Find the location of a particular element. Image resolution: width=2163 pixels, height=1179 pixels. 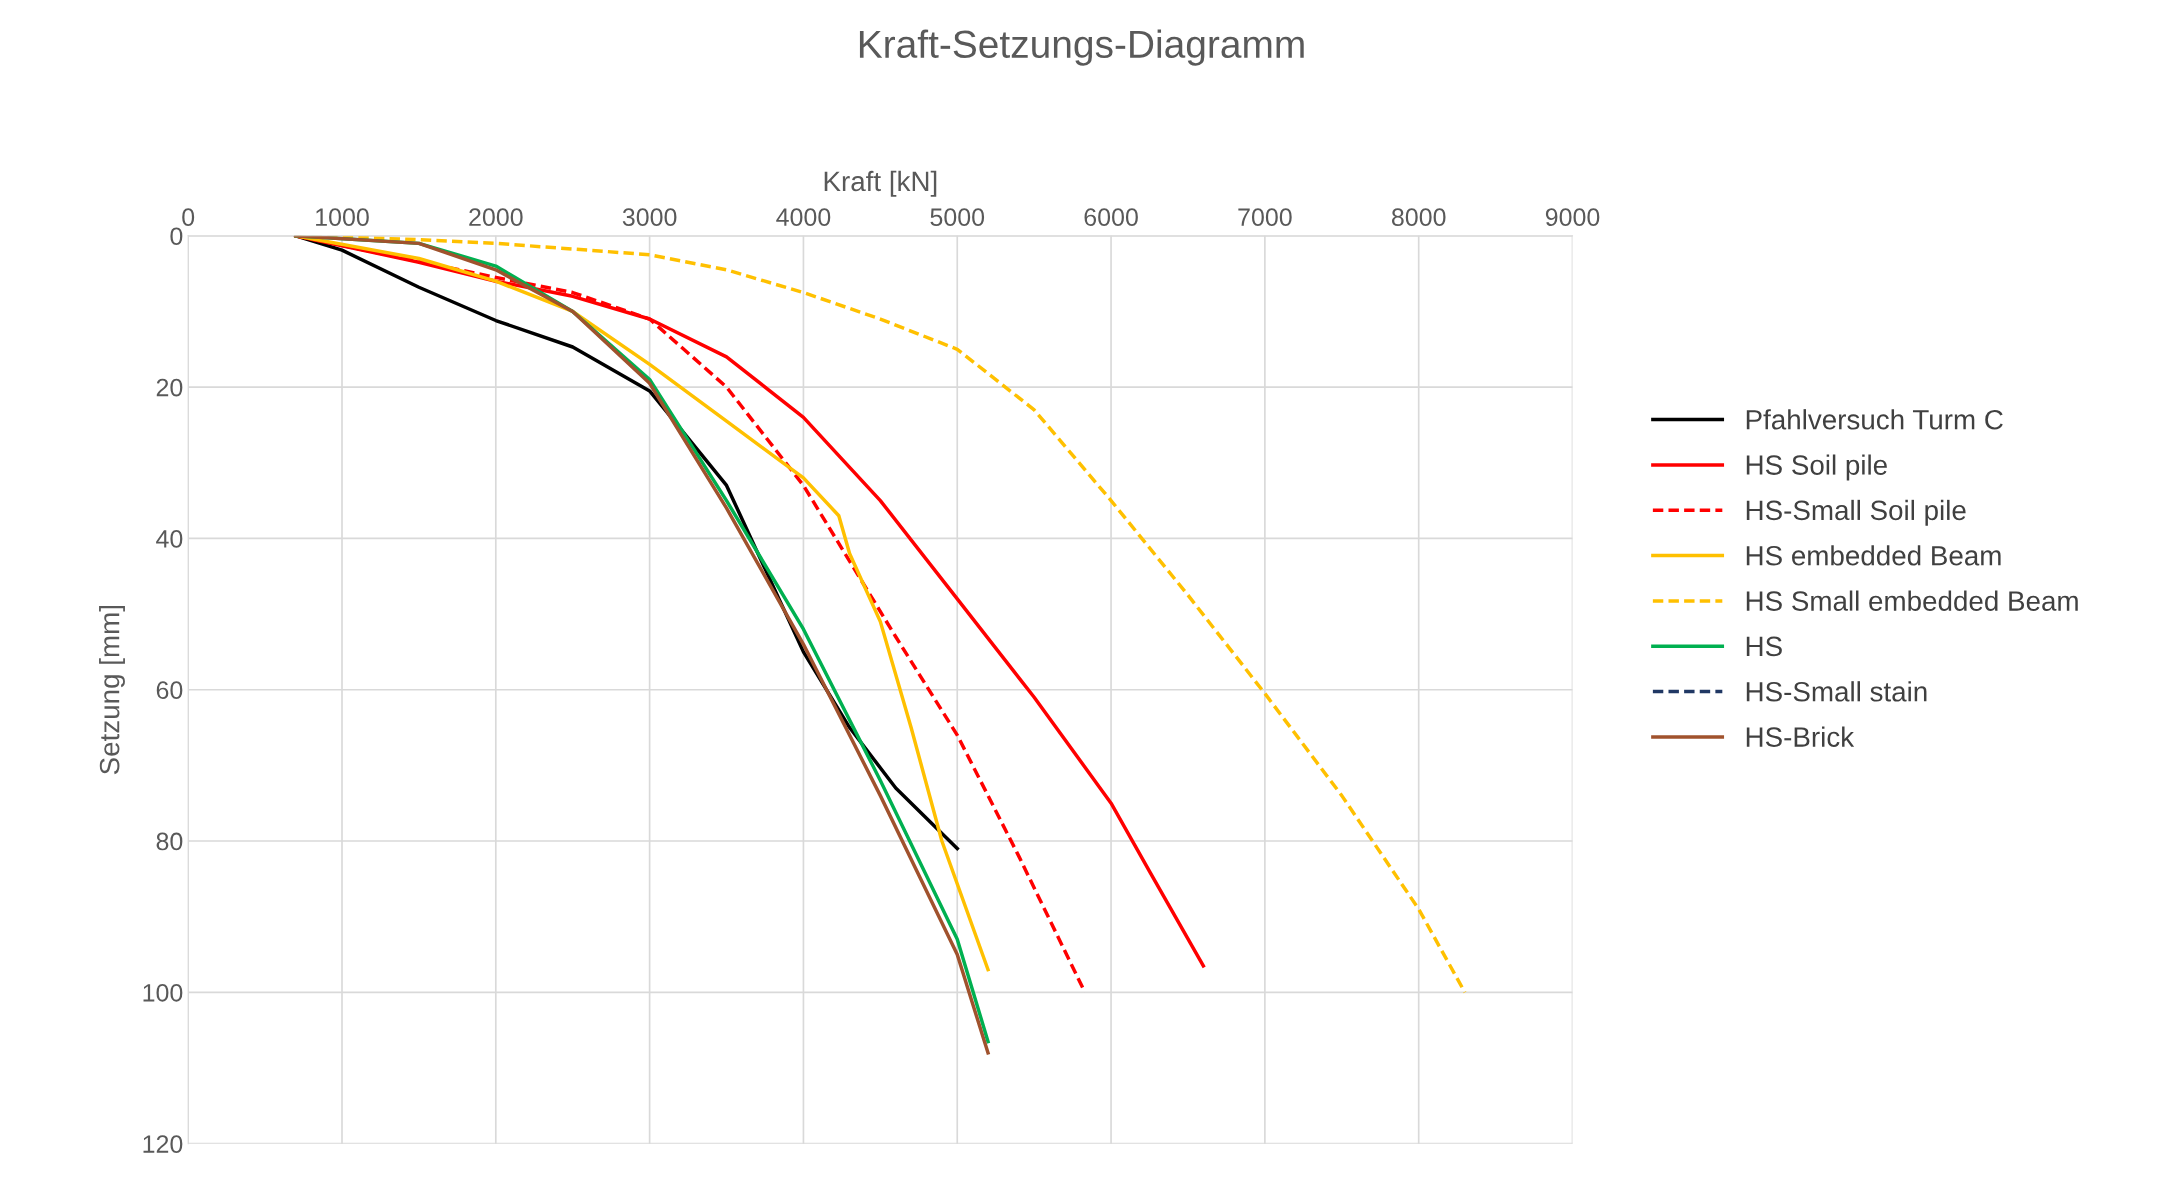

x-tick-label: 5000 is located at coordinates (957, 217).